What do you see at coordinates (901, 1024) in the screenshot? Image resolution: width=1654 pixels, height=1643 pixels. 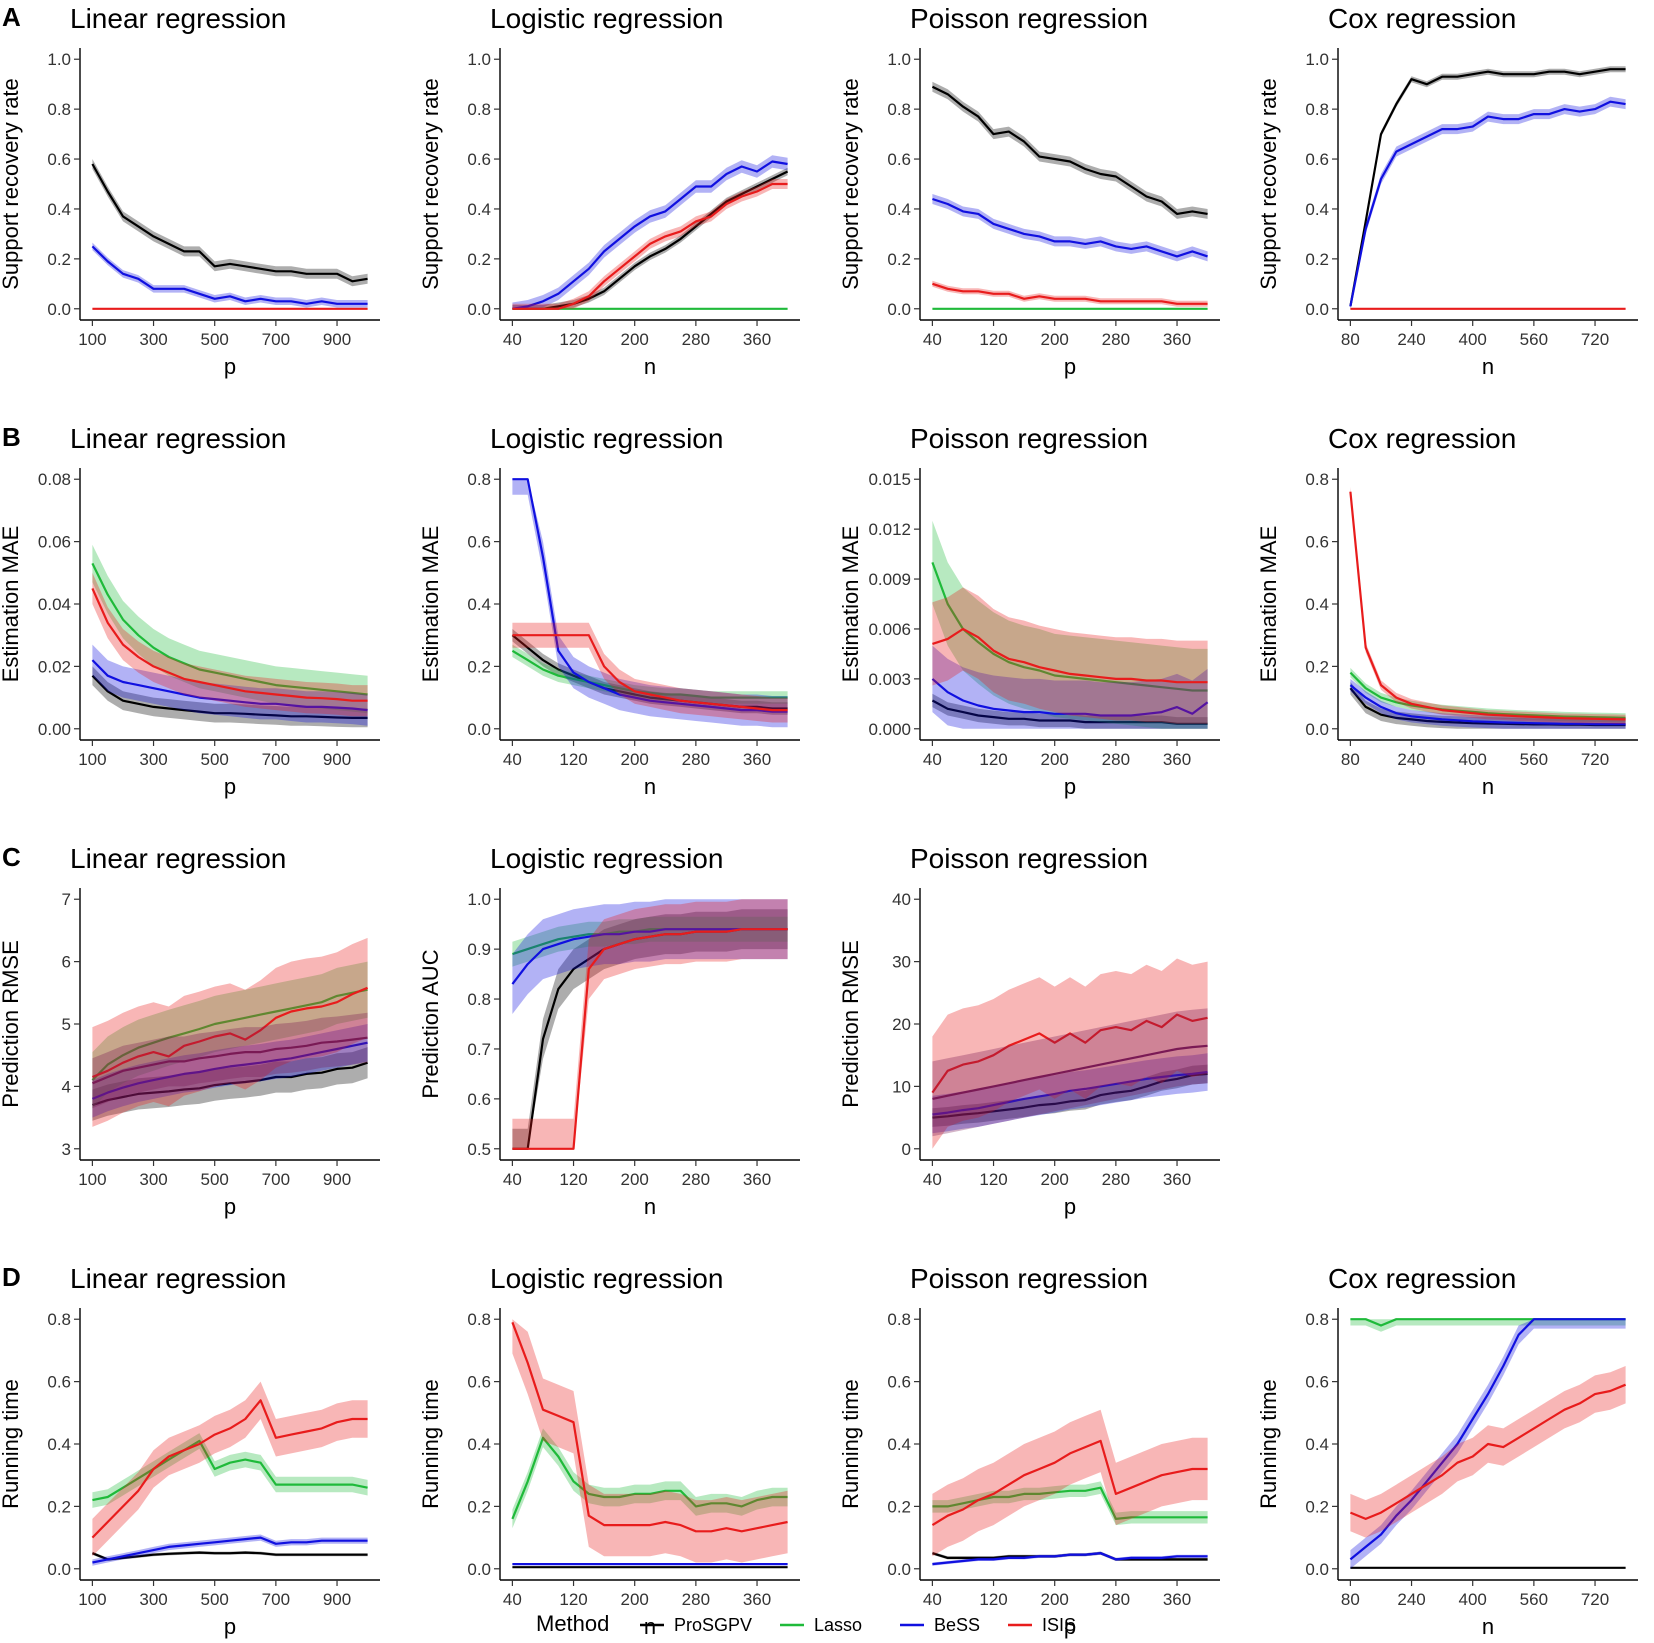 I see `y-tick-label: 20` at bounding box center [901, 1024].